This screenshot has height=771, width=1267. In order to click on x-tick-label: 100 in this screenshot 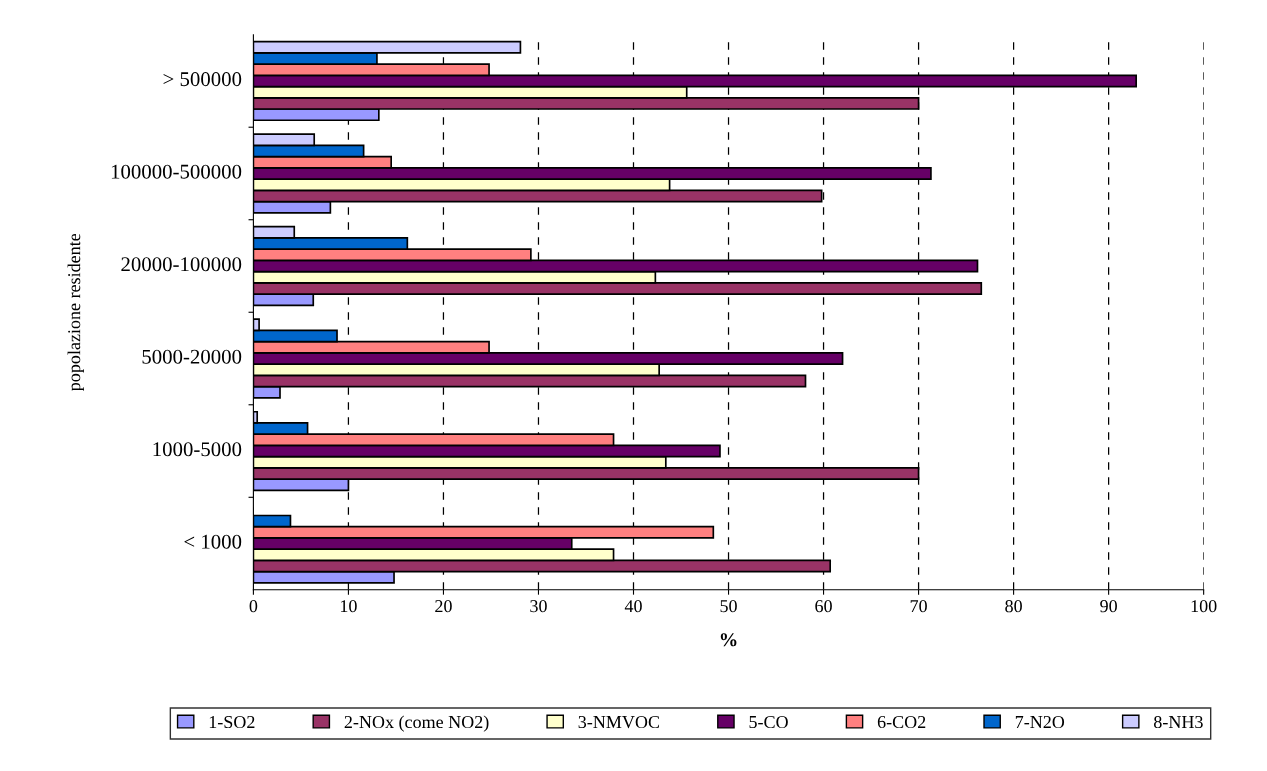, I will do `click(1204, 606)`.